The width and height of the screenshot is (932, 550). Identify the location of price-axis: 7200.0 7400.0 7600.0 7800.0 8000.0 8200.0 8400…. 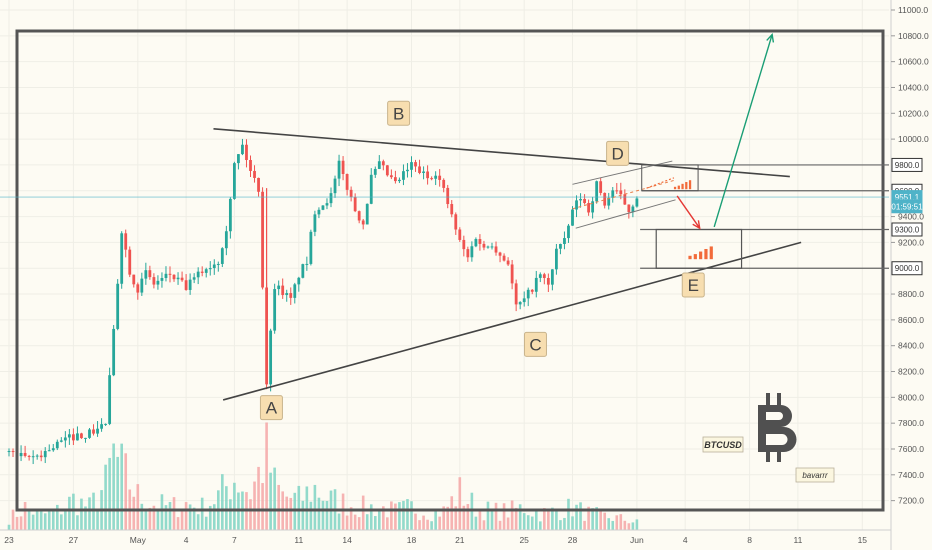
(911, 275).